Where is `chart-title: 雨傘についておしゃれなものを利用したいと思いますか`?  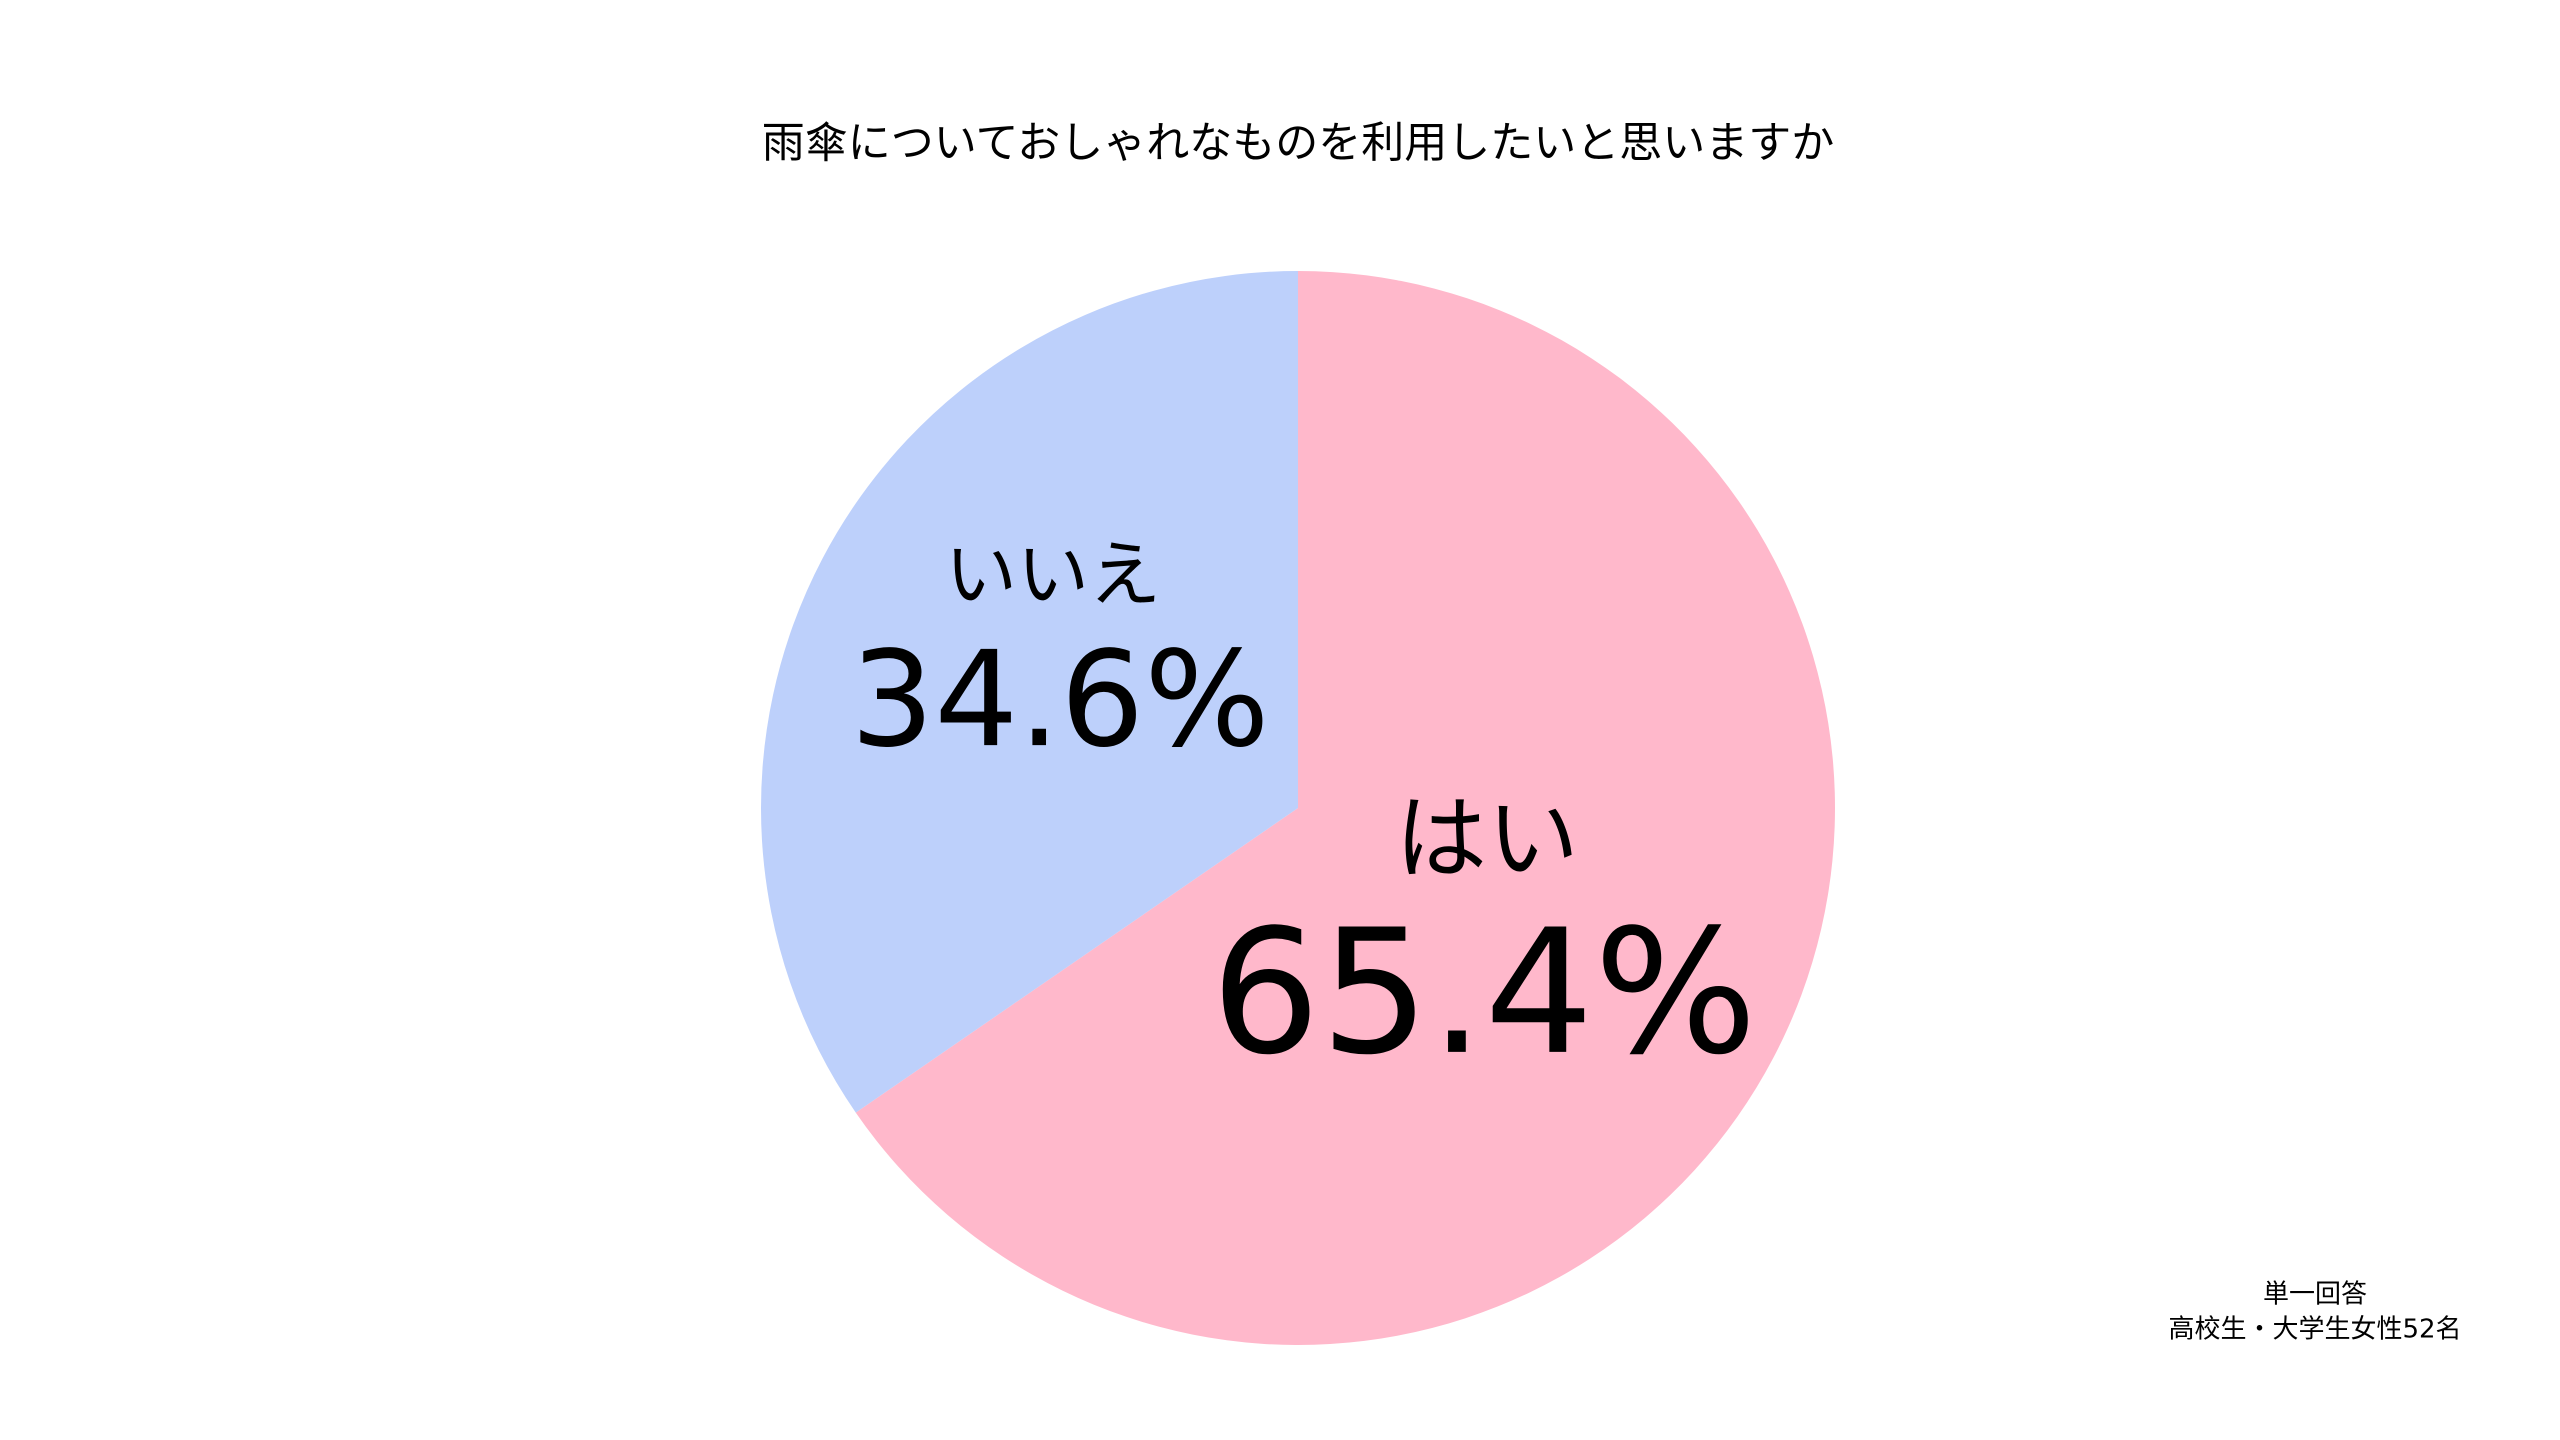
chart-title: 雨傘についておしゃれなものを利用したいと思いますか is located at coordinates (1298, 144).